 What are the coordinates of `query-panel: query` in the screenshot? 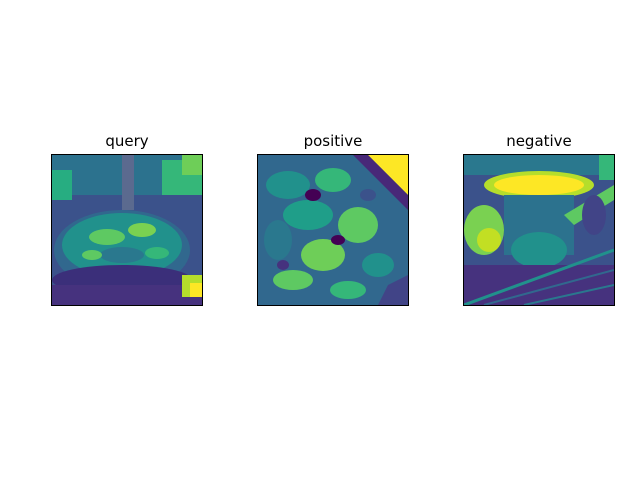 It's located at (127, 218).